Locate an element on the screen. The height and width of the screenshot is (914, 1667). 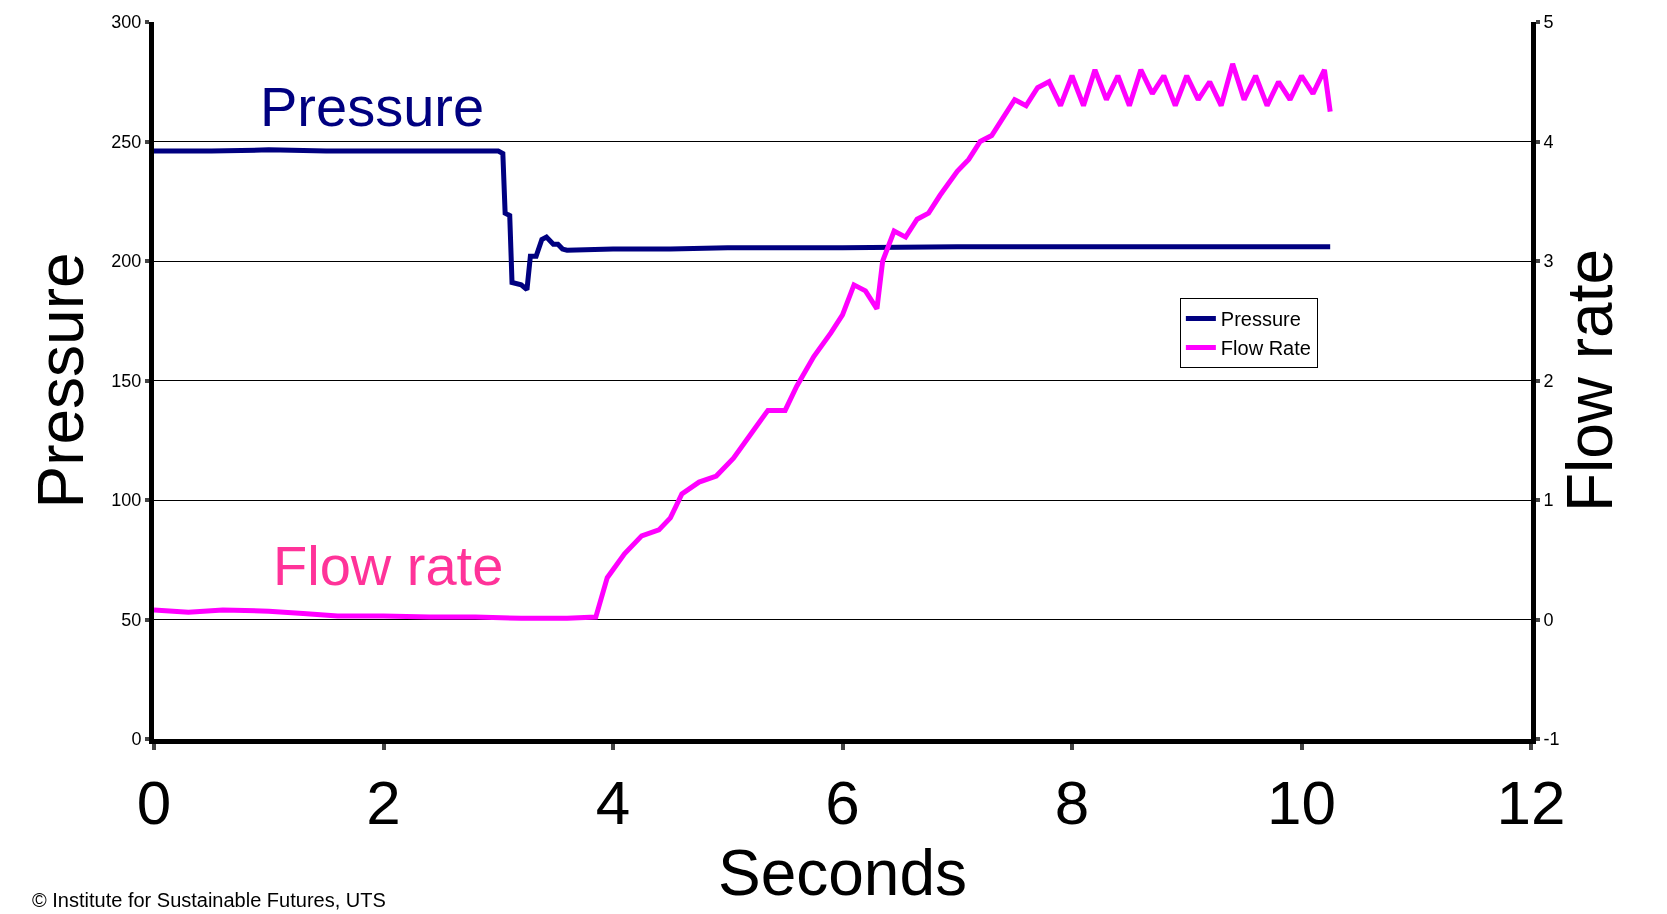
text: © Institute for Sustainable Futures, UTS is located at coordinates (209, 900).